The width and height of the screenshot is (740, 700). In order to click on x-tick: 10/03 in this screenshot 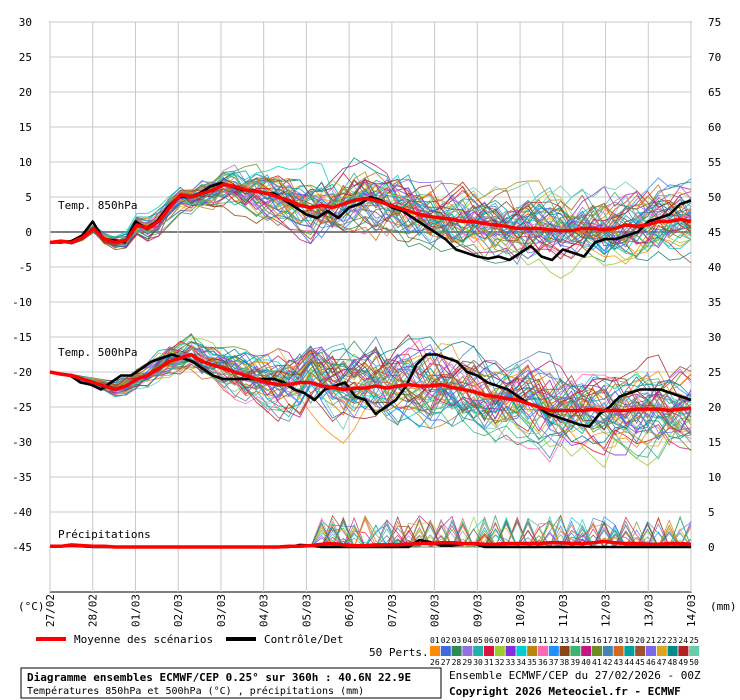, I will do `click(520, 610)`.